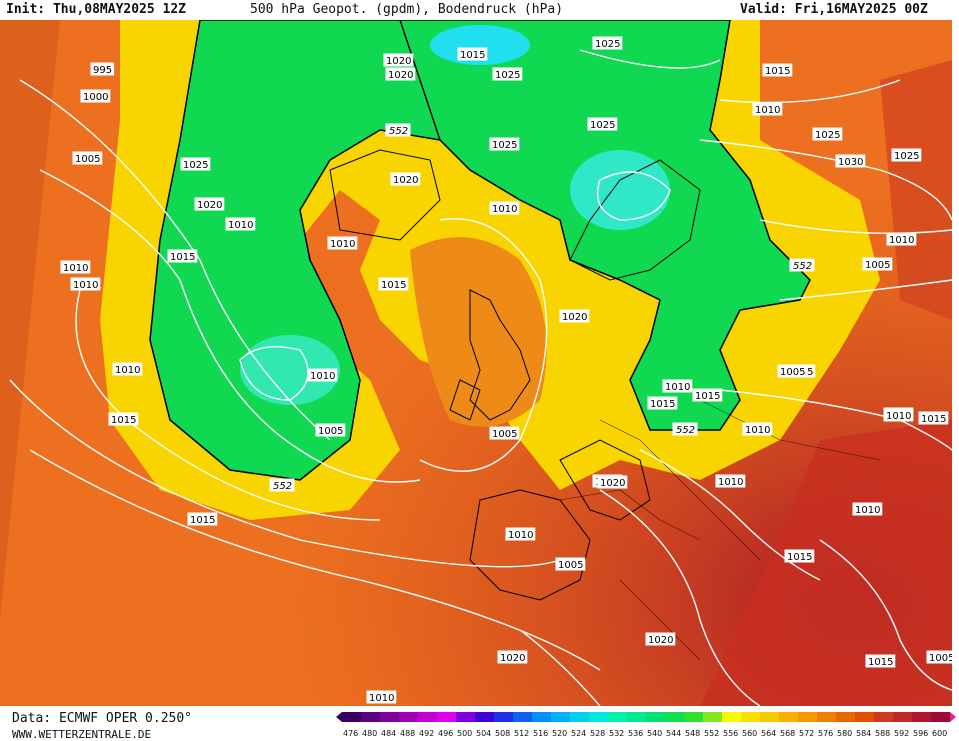 This screenshot has height=741, width=959. I want to click on legend-tick-label: 512, so click(521, 733).